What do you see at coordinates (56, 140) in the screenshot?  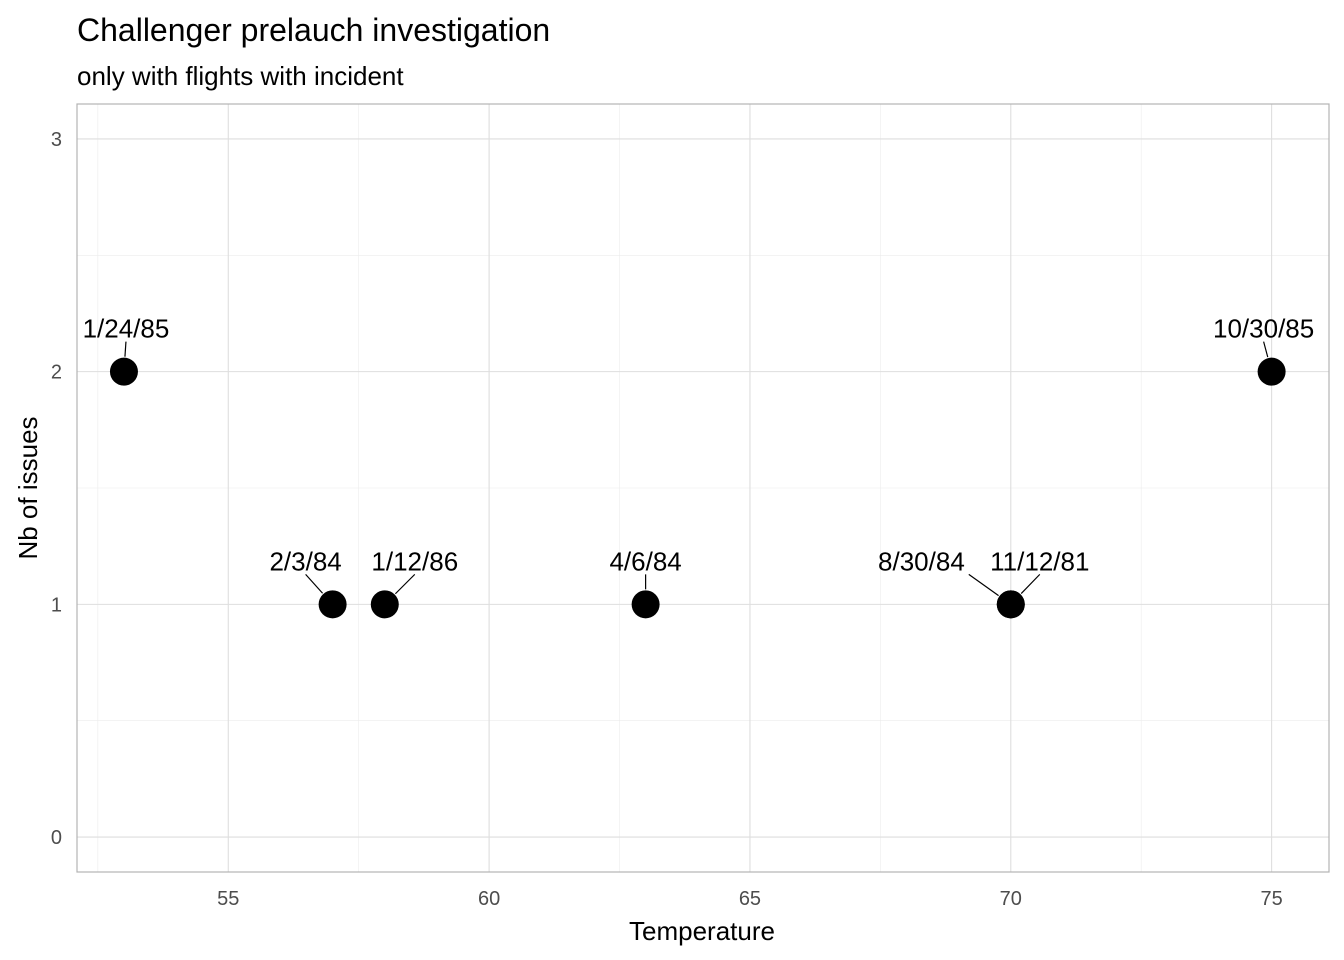 I see `y-tick-label: 3` at bounding box center [56, 140].